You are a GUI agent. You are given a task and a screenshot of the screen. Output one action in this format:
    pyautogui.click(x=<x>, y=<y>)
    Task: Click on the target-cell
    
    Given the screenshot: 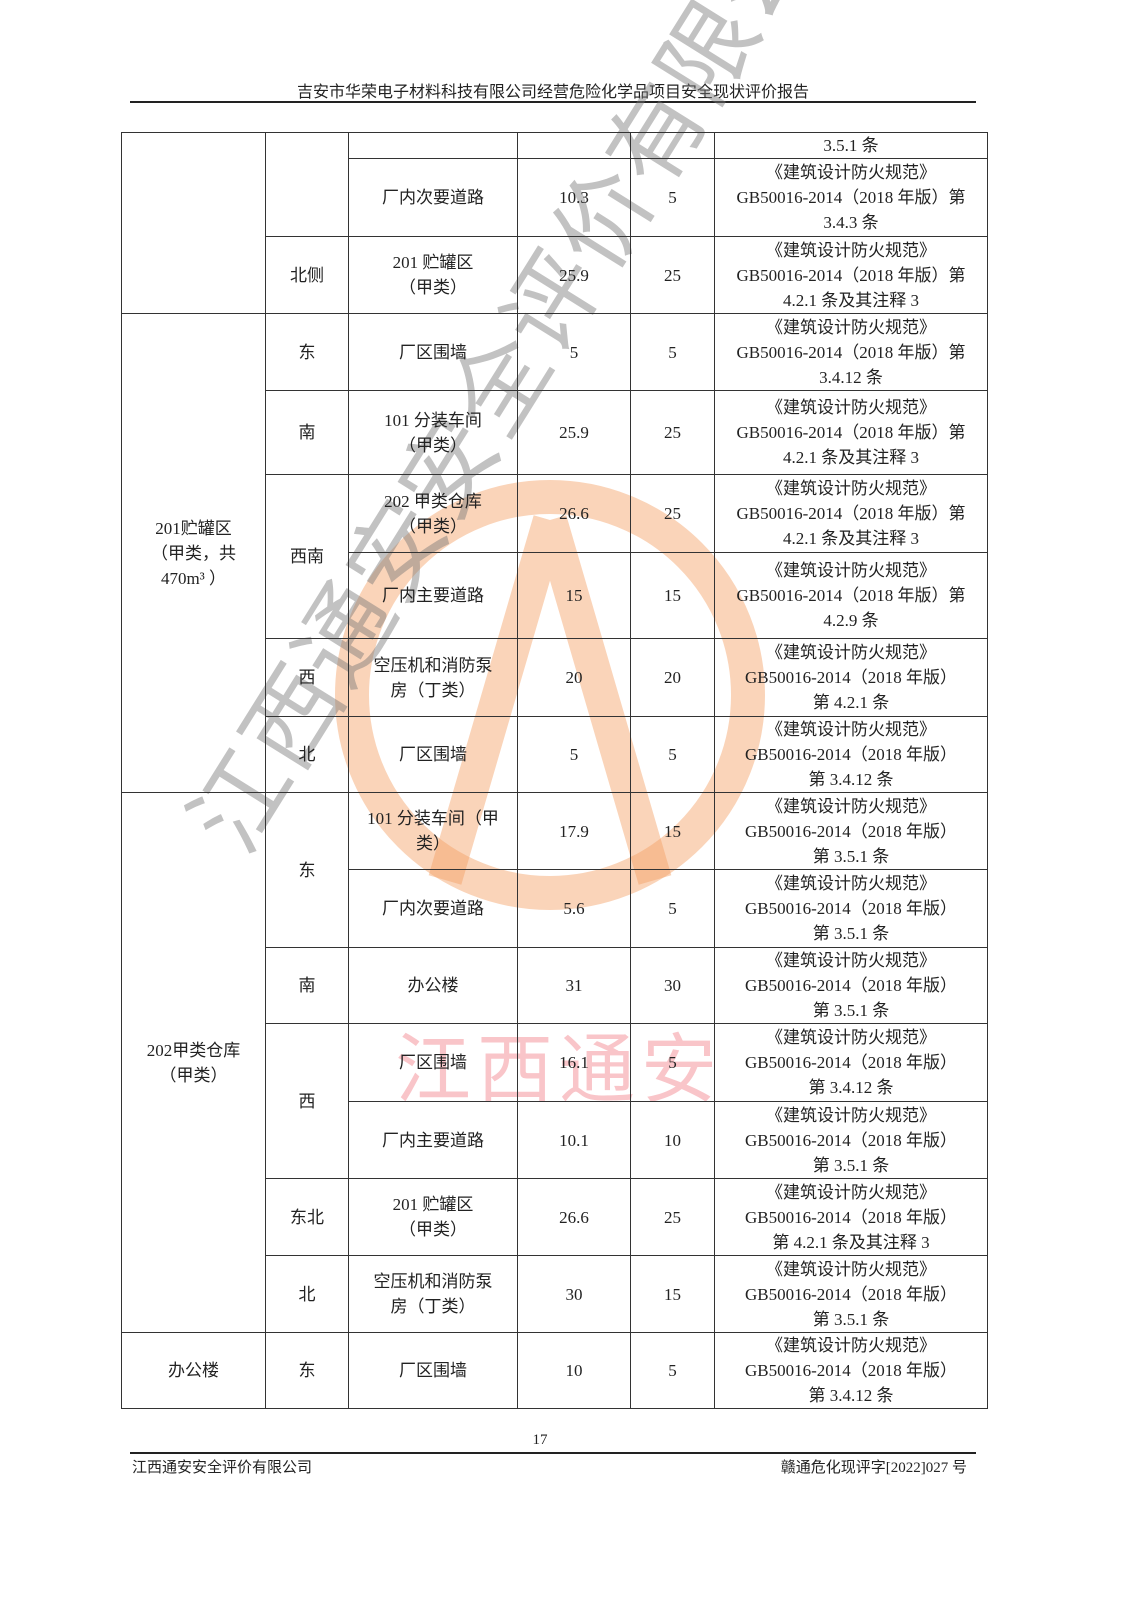 What is the action you would take?
    pyautogui.click(x=433, y=145)
    